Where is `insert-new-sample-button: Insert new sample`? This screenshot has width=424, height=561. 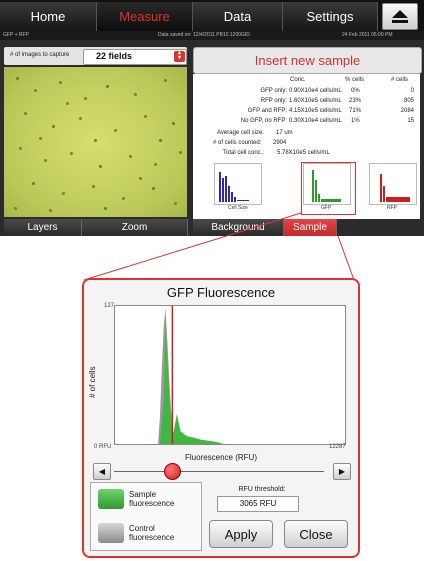
insert-new-sample-button: Insert new sample is located at coordinates (307, 60).